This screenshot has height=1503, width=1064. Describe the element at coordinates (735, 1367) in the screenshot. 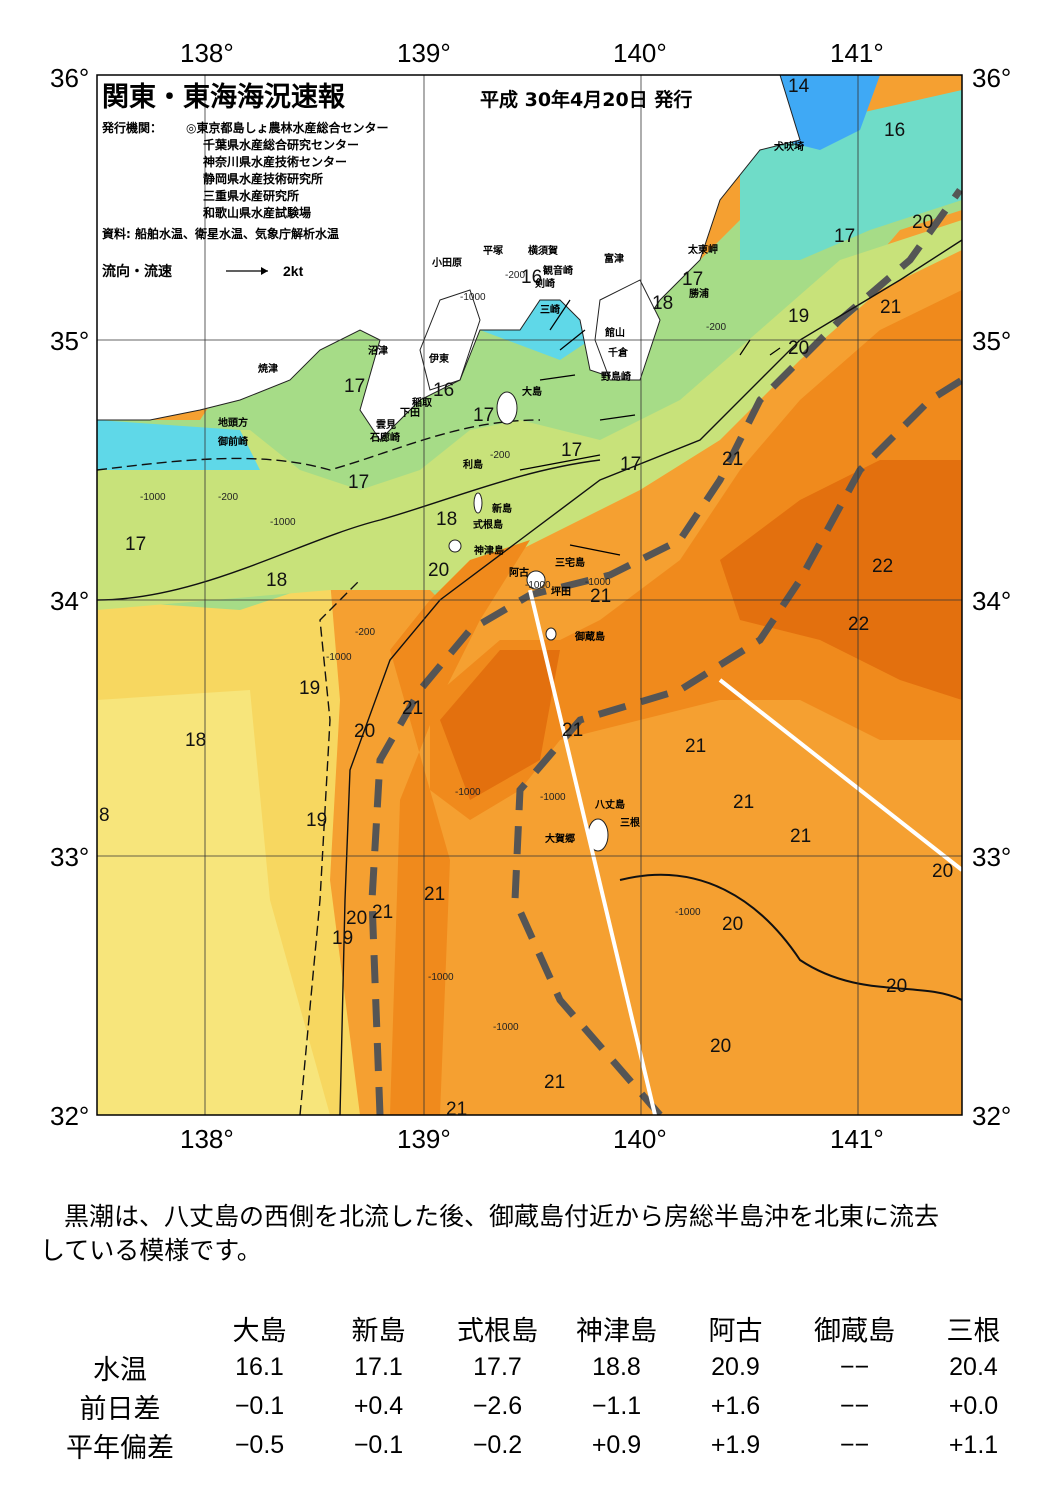

I see `table-cell: 20.9` at that location.